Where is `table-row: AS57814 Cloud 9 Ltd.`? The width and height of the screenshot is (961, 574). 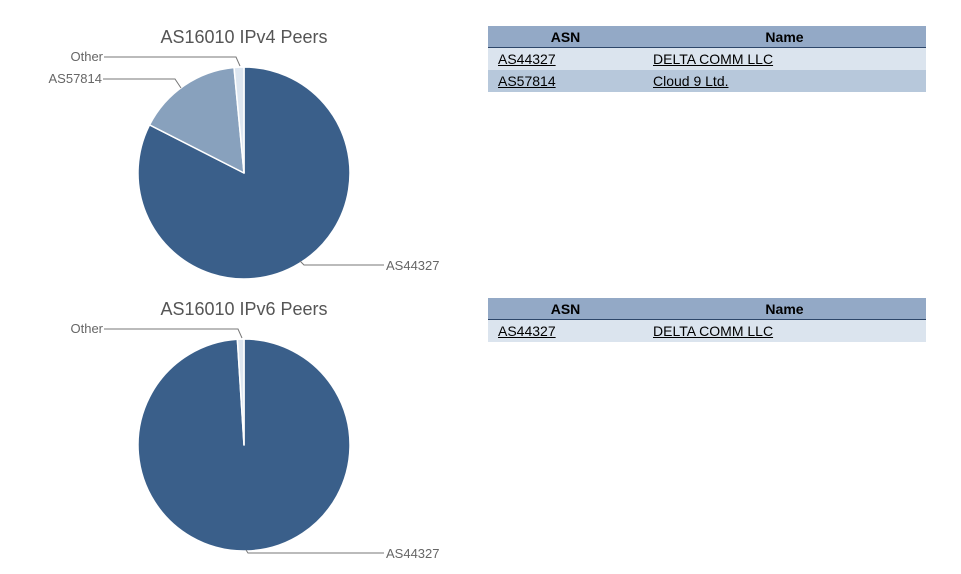
table-row: AS57814 Cloud 9 Ltd. is located at coordinates (707, 81).